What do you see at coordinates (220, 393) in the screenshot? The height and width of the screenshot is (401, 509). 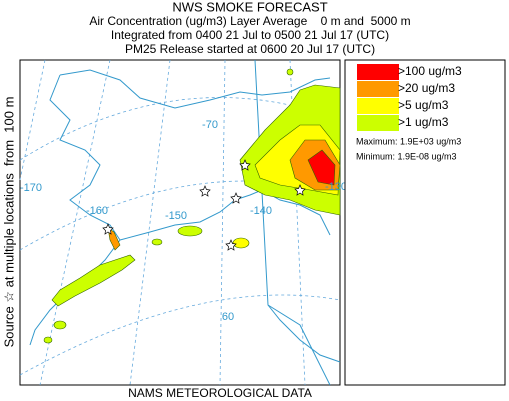 I see `footer: NAMS METEOROLOGICAL DATA` at bounding box center [220, 393].